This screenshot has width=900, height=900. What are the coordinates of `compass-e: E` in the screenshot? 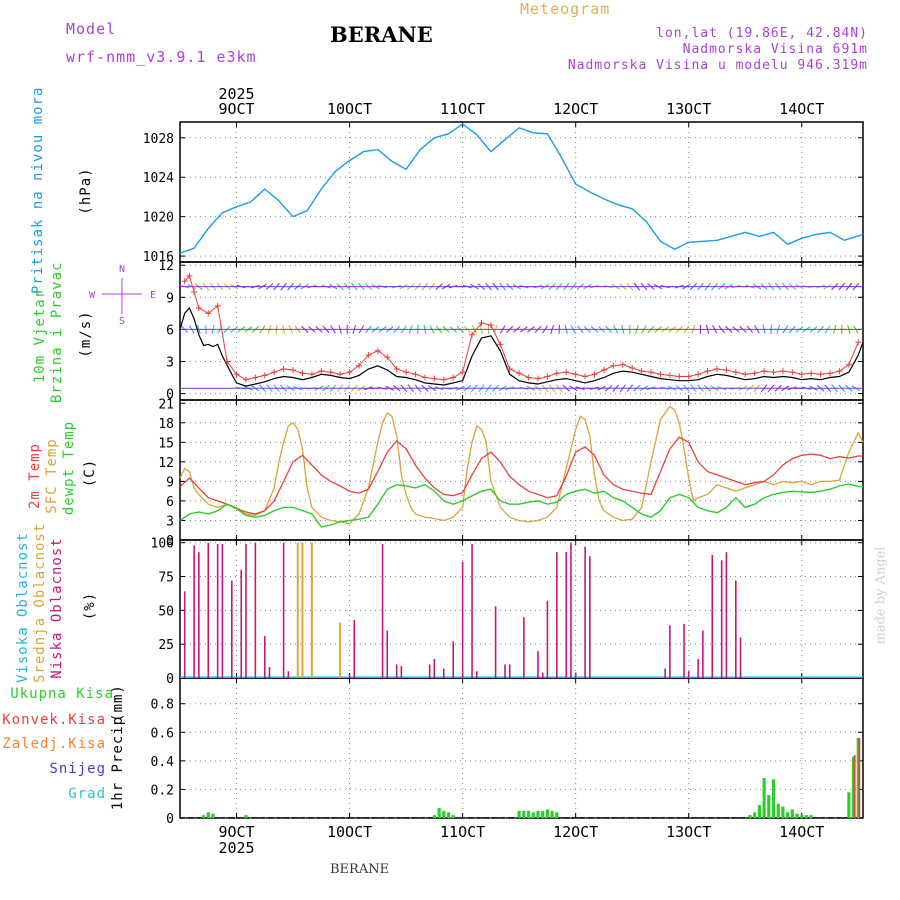 It's located at (153, 295).